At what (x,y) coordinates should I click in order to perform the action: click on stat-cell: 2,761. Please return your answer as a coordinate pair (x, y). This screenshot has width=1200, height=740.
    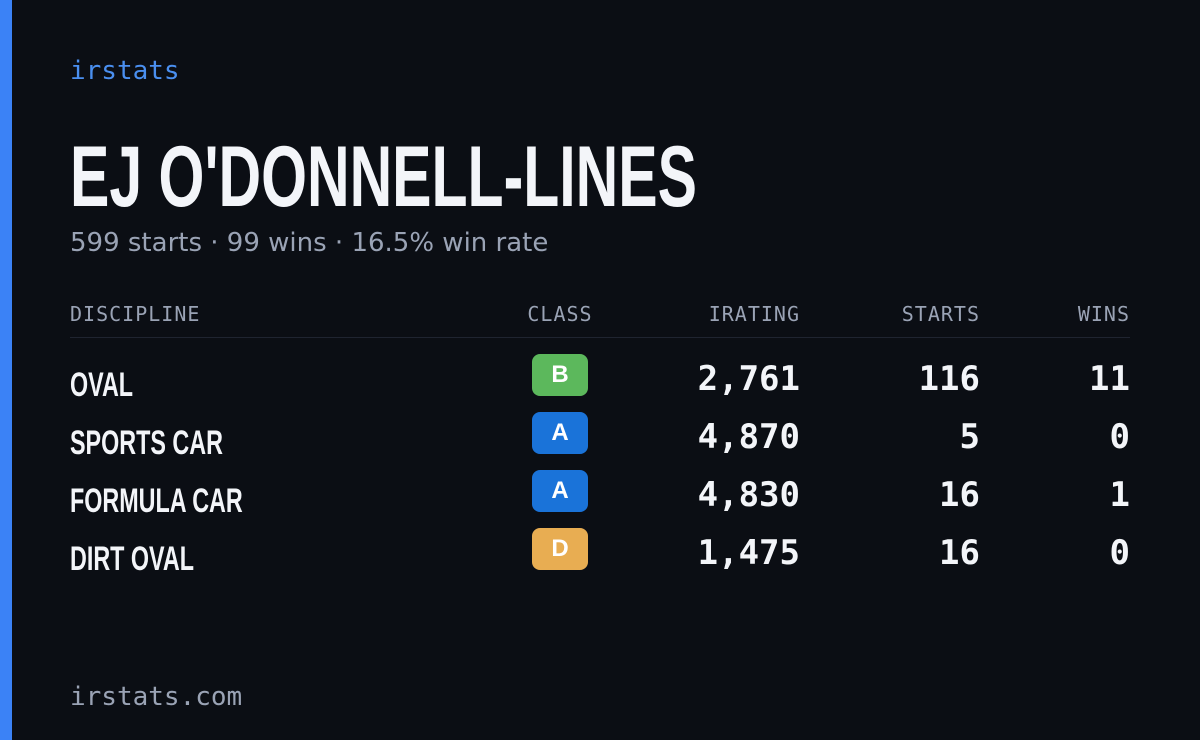
    Looking at the image, I should click on (748, 379).